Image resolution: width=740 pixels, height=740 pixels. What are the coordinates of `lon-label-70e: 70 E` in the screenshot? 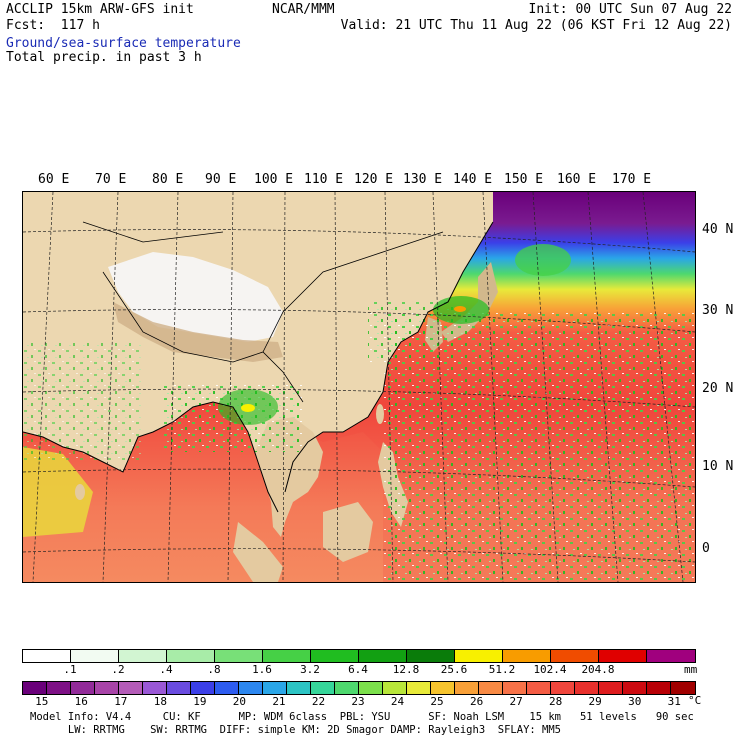 It's located at (111, 179).